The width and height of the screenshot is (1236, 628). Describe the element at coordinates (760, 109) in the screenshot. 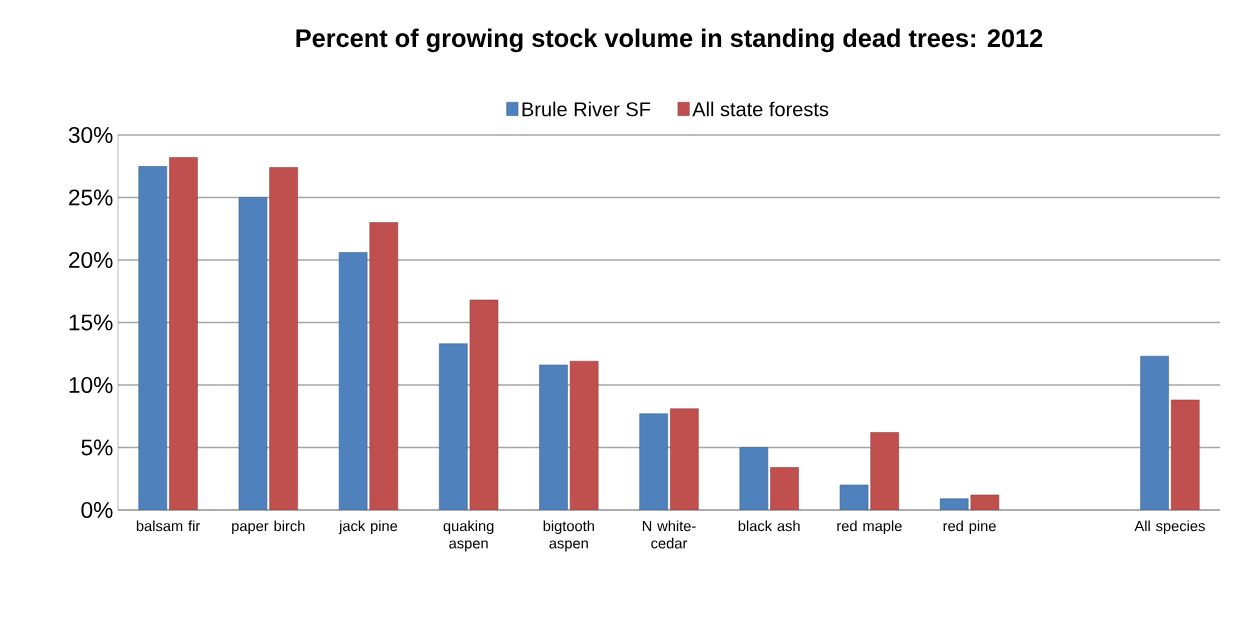

I see `legend-label: All state forests` at that location.